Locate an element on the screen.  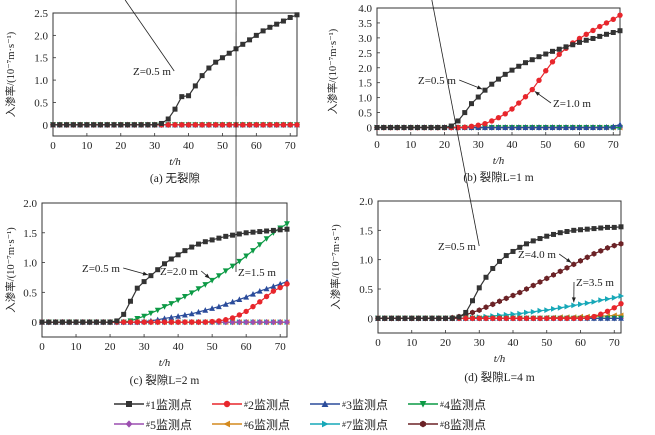
x-tick-label: 10 is located at coordinates (411, 145).